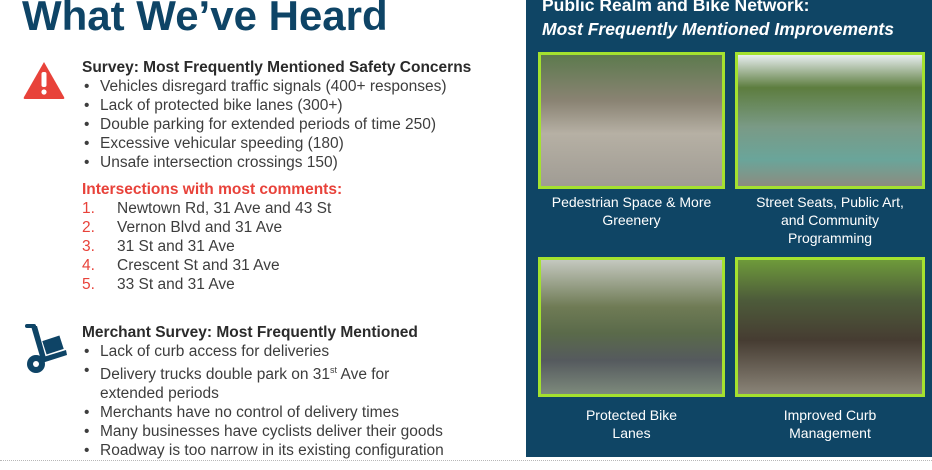 The image size is (932, 470). What do you see at coordinates (631, 120) in the screenshot?
I see `photo-pedestrian-space` at bounding box center [631, 120].